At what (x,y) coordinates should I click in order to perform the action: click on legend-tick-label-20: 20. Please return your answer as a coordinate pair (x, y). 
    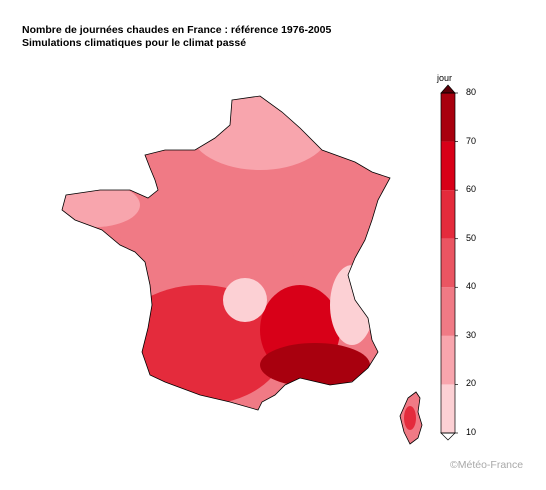
    Looking at the image, I should click on (471, 383).